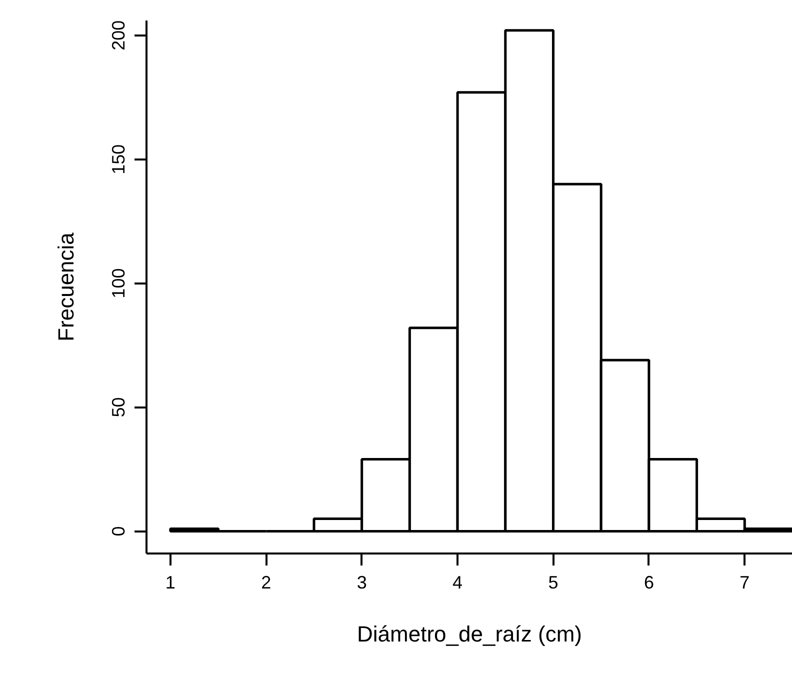  Describe the element at coordinates (118, 35) in the screenshot. I see `y-tick-label: 200` at that location.